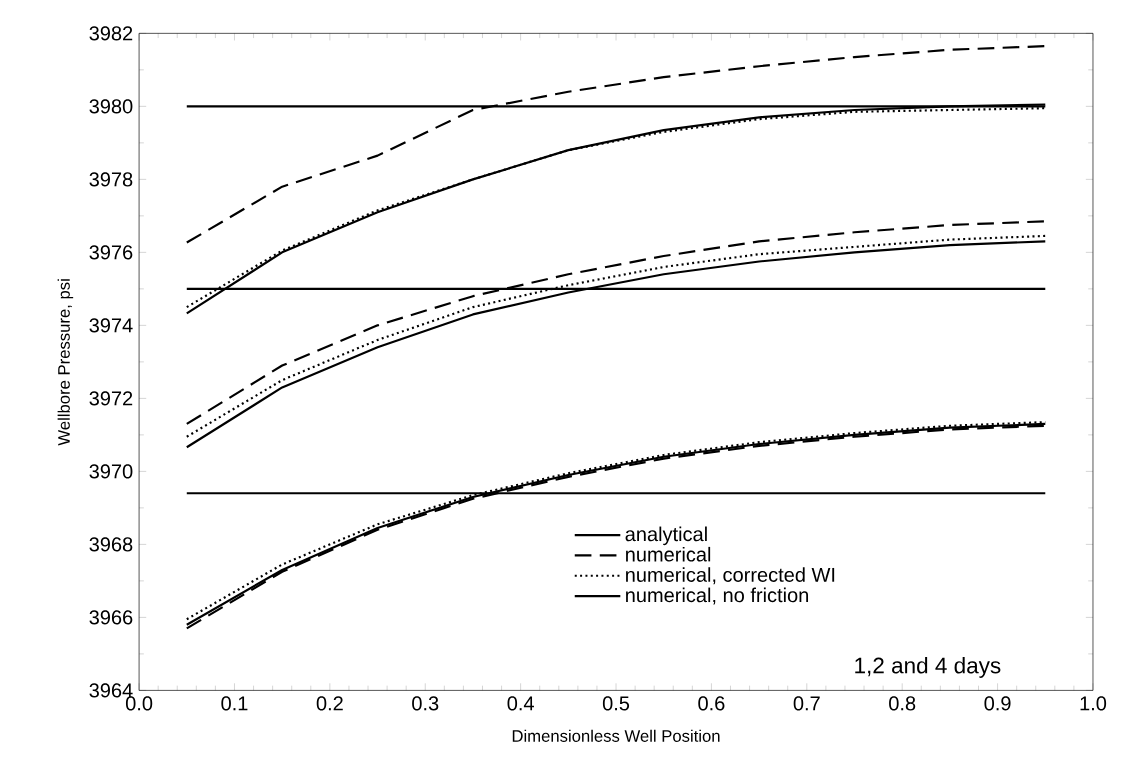 The height and width of the screenshot is (760, 1139). Describe the element at coordinates (425, 703) in the screenshot. I see `x-tick-label: 0.3` at that location.